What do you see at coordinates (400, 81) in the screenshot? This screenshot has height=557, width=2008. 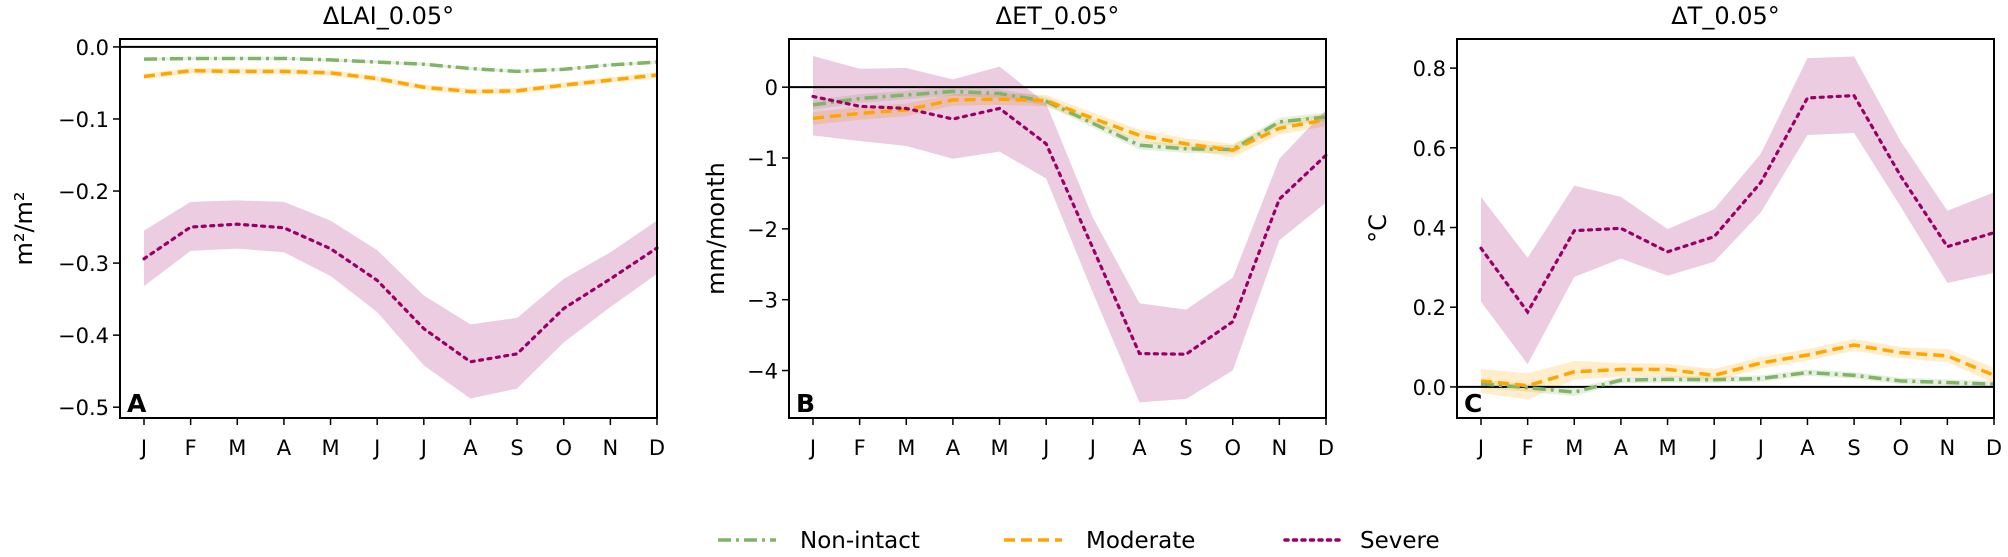 I see `band-moderate` at bounding box center [400, 81].